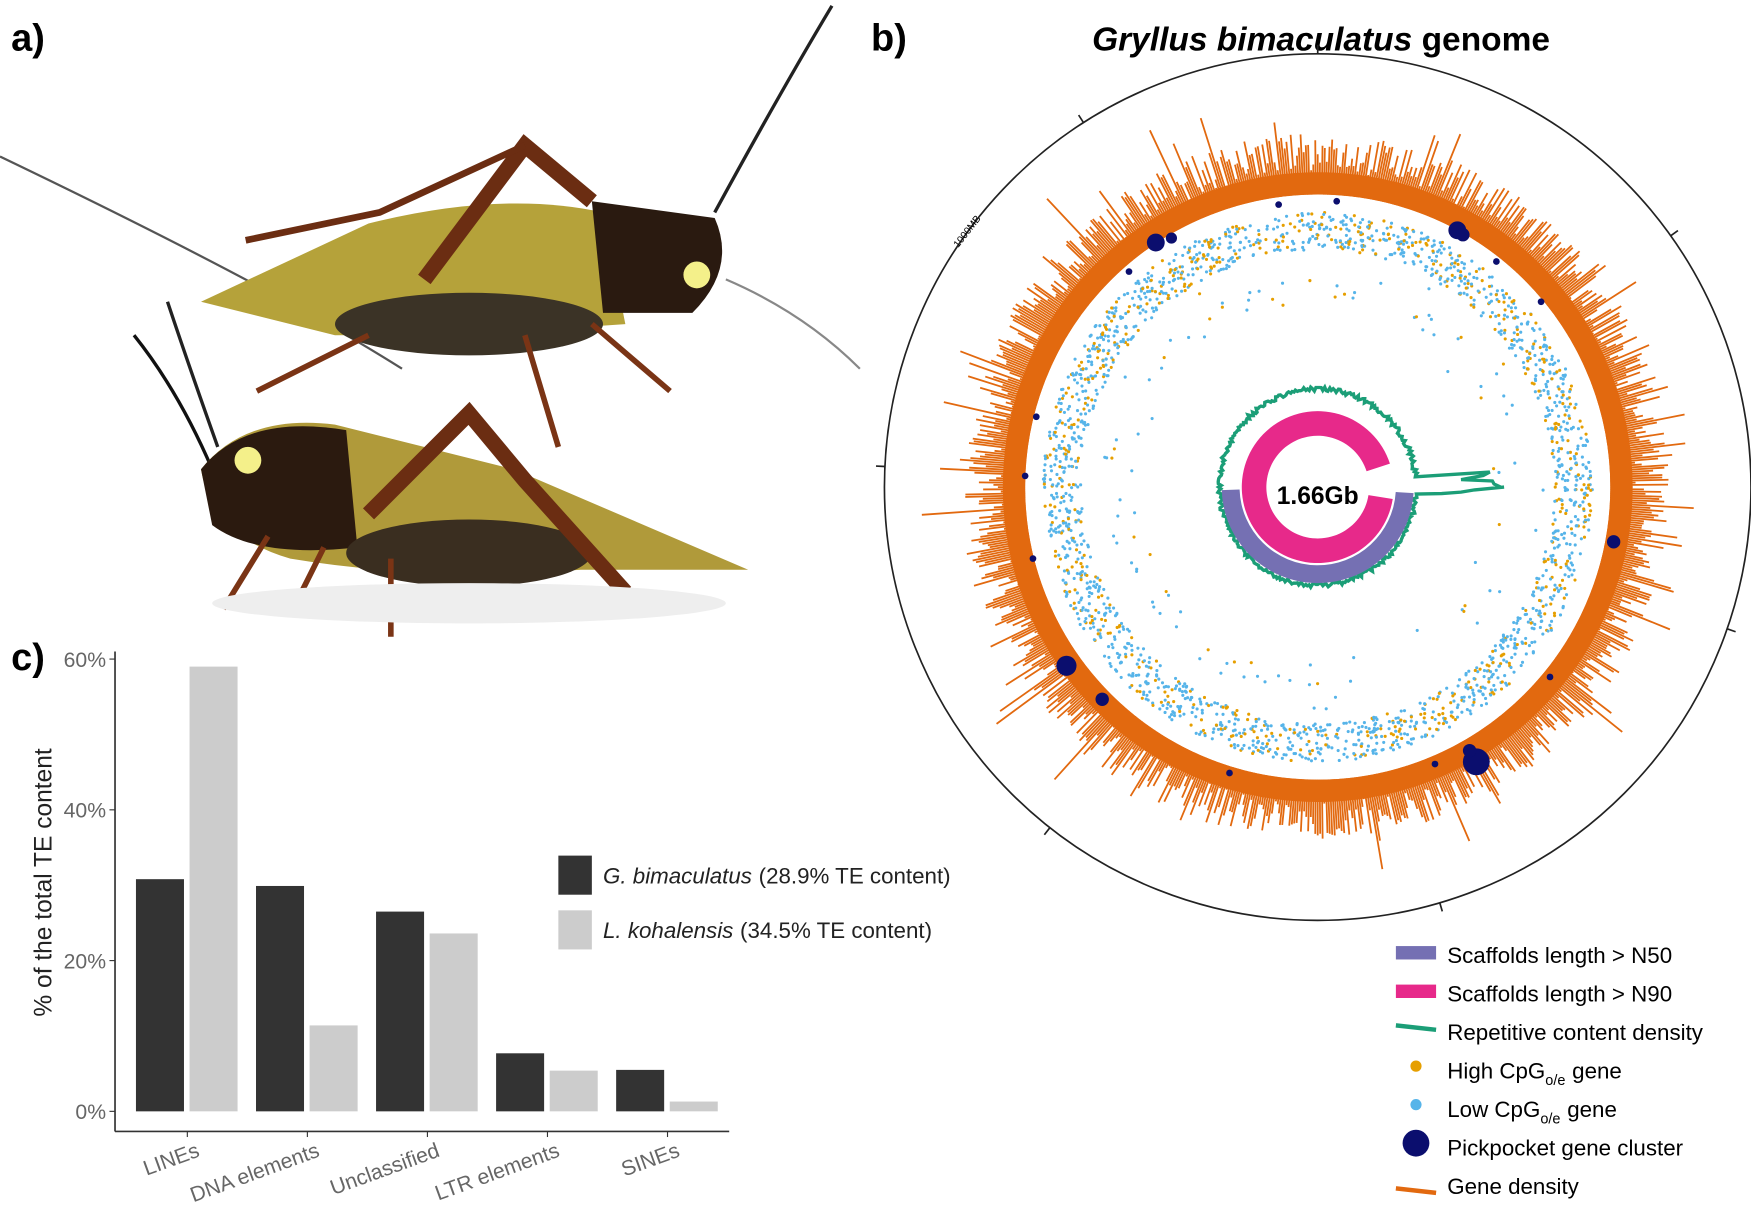  I want to click on pickpocket-decor, so click(1066, 665).